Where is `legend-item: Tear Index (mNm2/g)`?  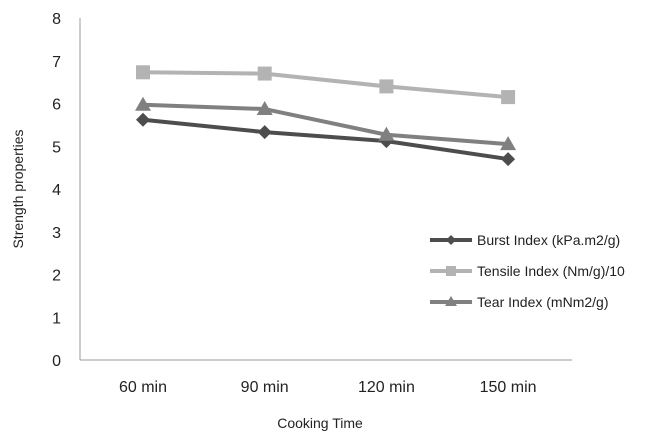 legend-item: Tear Index (mNm2/g) is located at coordinates (519, 302).